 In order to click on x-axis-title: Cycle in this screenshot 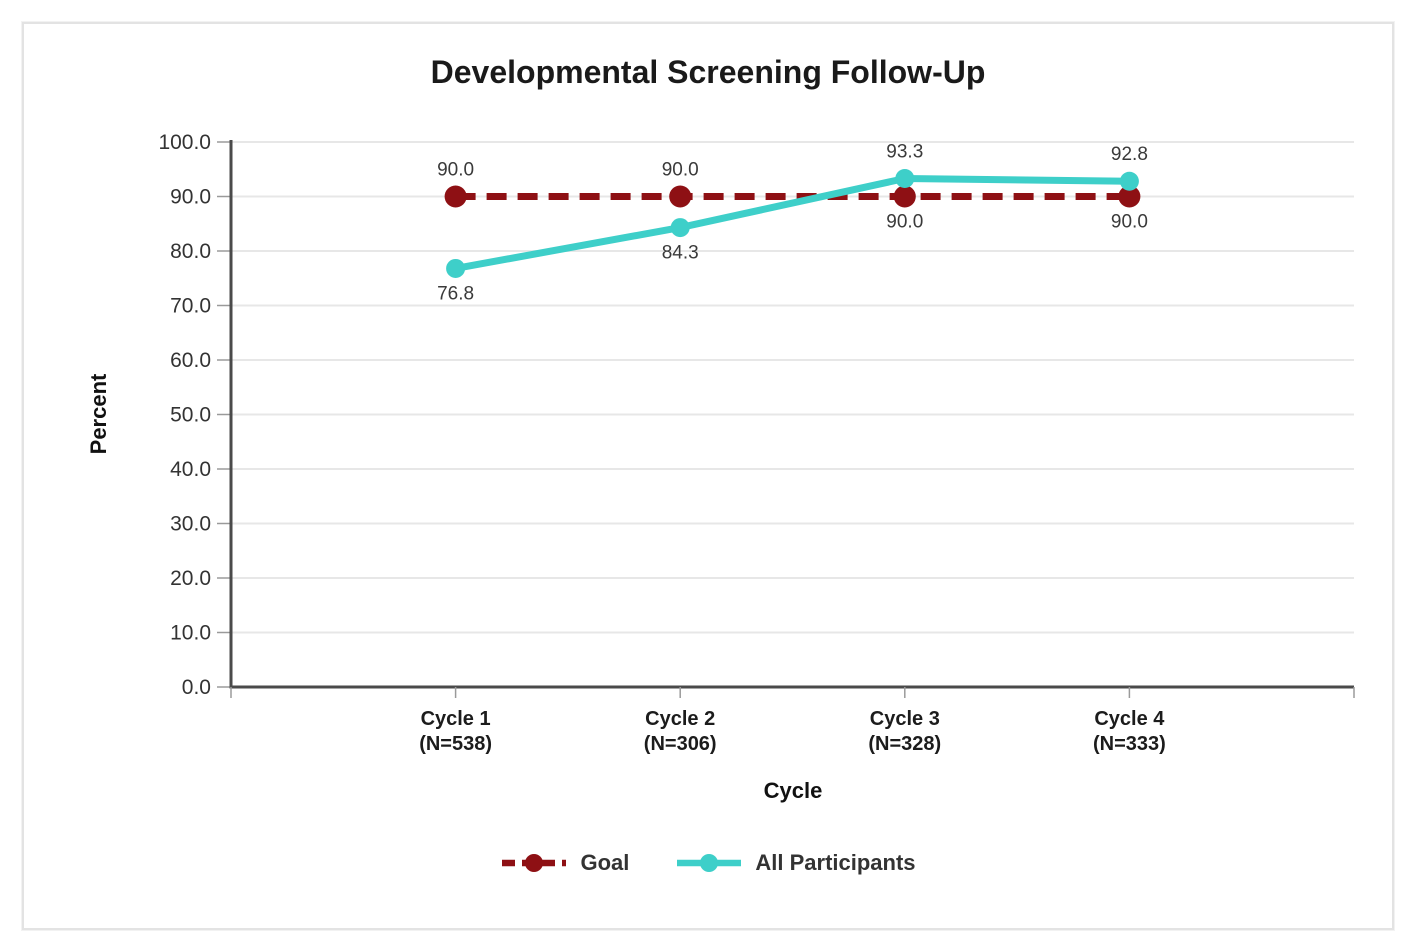, I will do `click(793, 790)`.